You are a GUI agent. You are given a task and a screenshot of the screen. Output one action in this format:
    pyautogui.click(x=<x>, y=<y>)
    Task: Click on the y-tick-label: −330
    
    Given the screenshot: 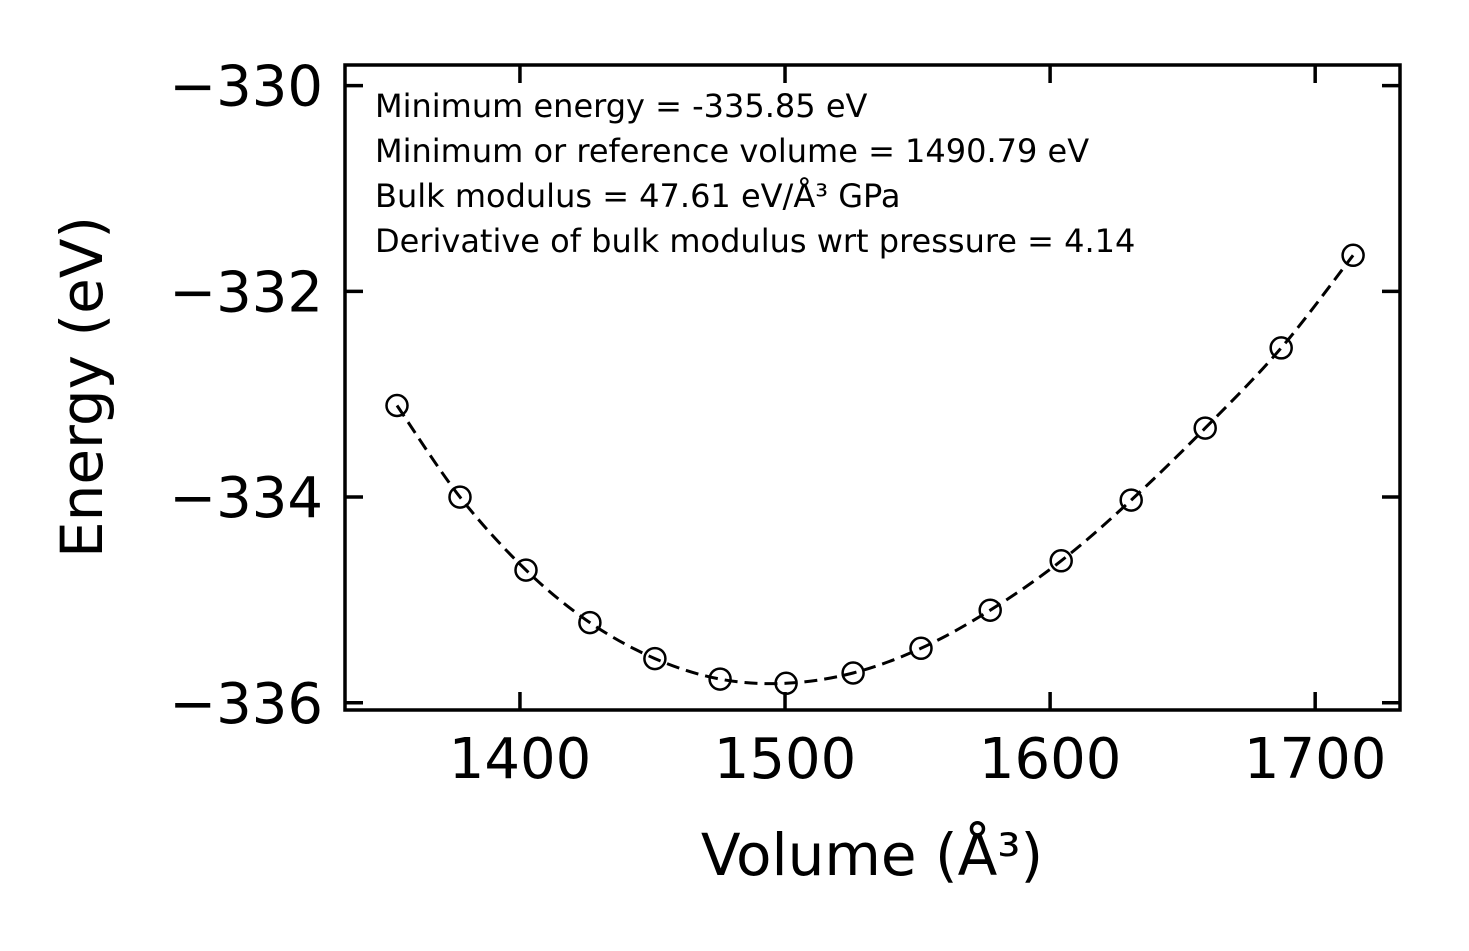 What is the action you would take?
    pyautogui.click(x=246, y=87)
    